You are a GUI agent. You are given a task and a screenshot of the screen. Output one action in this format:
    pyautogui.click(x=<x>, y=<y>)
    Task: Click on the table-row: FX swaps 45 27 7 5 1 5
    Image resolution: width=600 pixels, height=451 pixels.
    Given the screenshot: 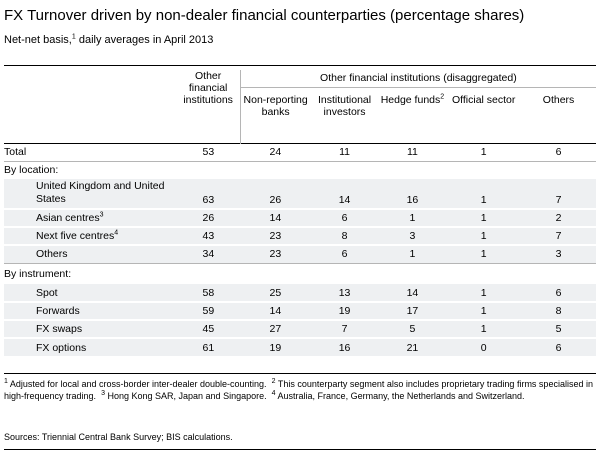 What is the action you would take?
    pyautogui.click(x=300, y=329)
    